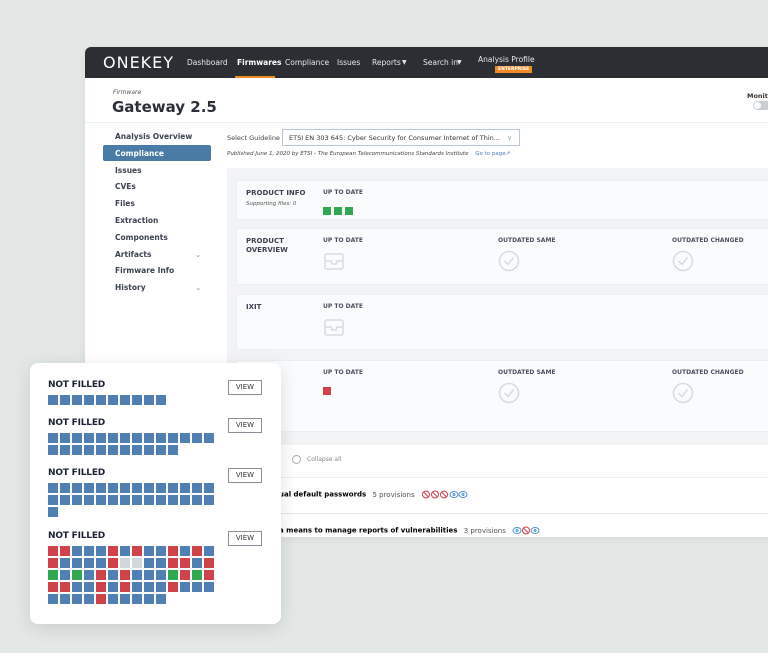 The image size is (768, 653). I want to click on chevron: ⌄, so click(198, 254).